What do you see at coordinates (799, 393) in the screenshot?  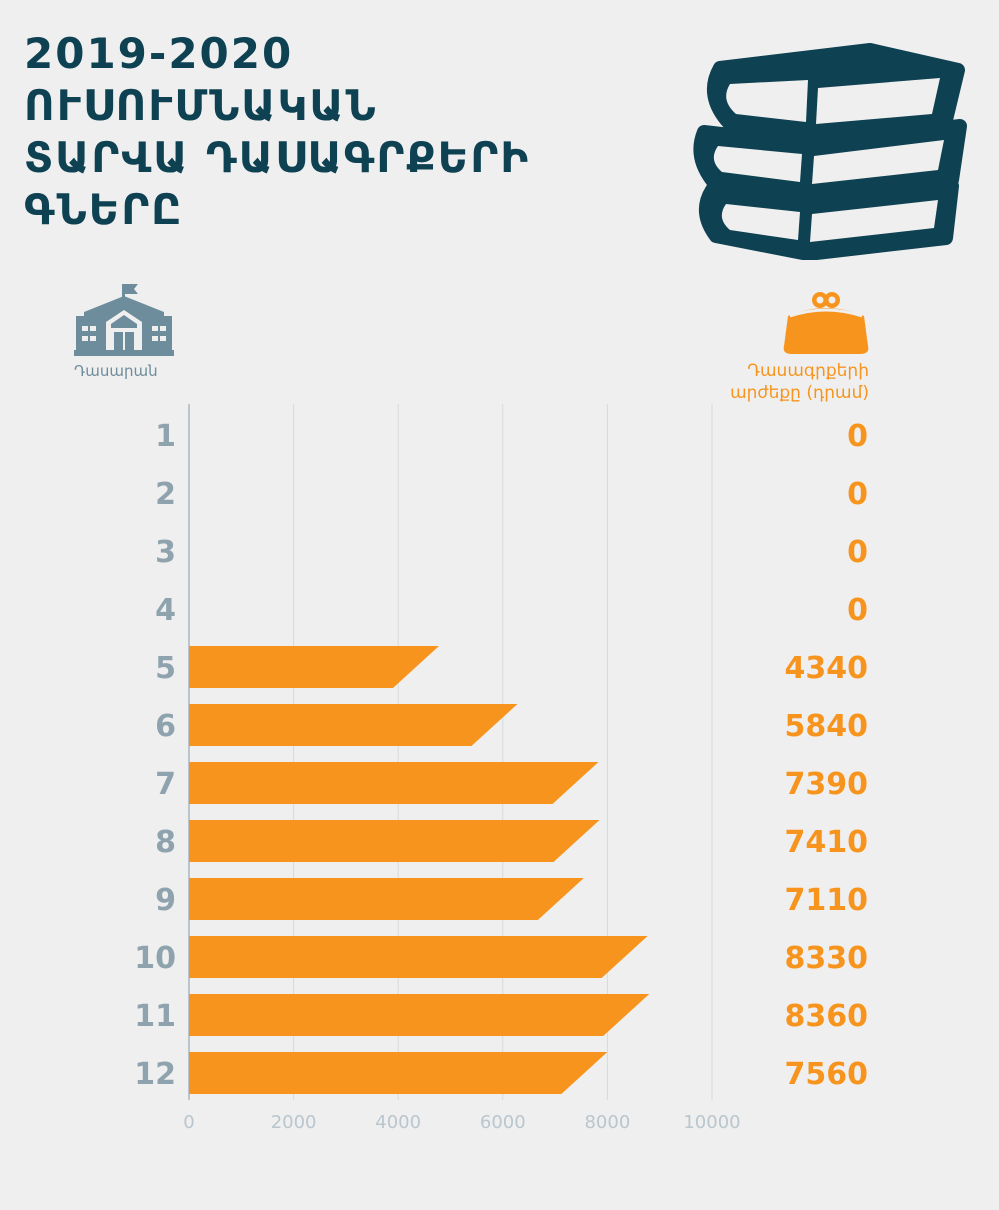 I see `value-axis-label-line-2: արժեքը (դրամ)` at bounding box center [799, 393].